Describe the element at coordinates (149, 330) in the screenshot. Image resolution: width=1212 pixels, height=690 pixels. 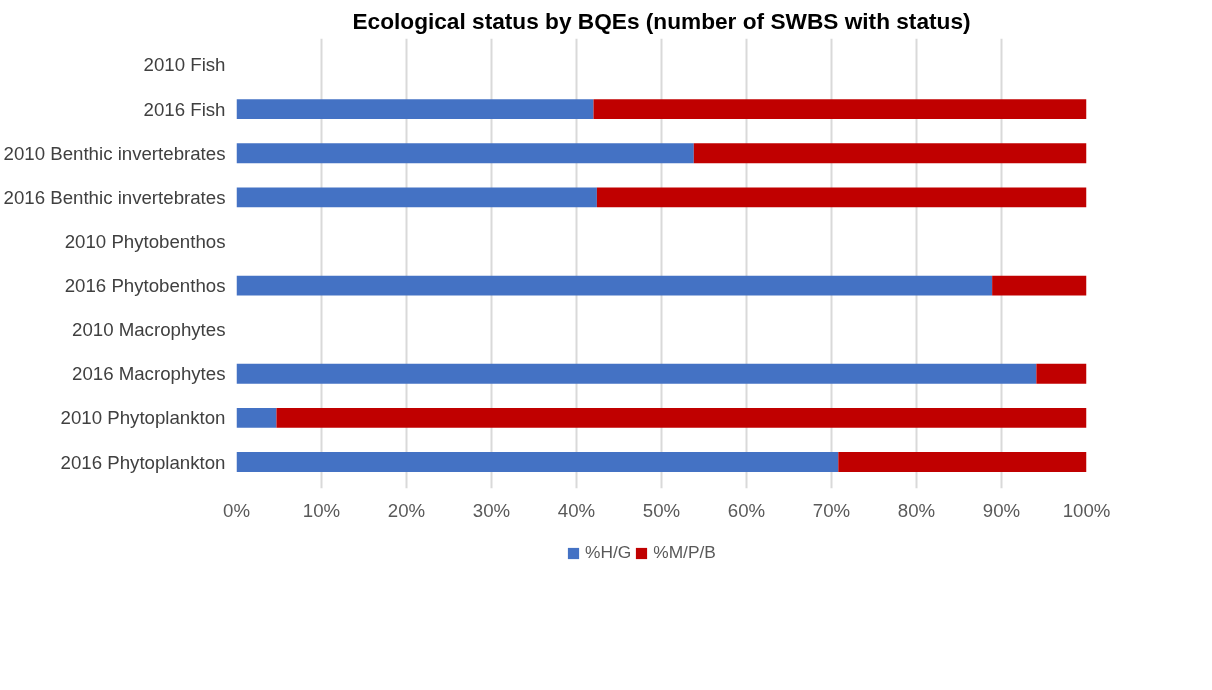
I see `y-tick-label: 2010 Macrophytes` at that location.